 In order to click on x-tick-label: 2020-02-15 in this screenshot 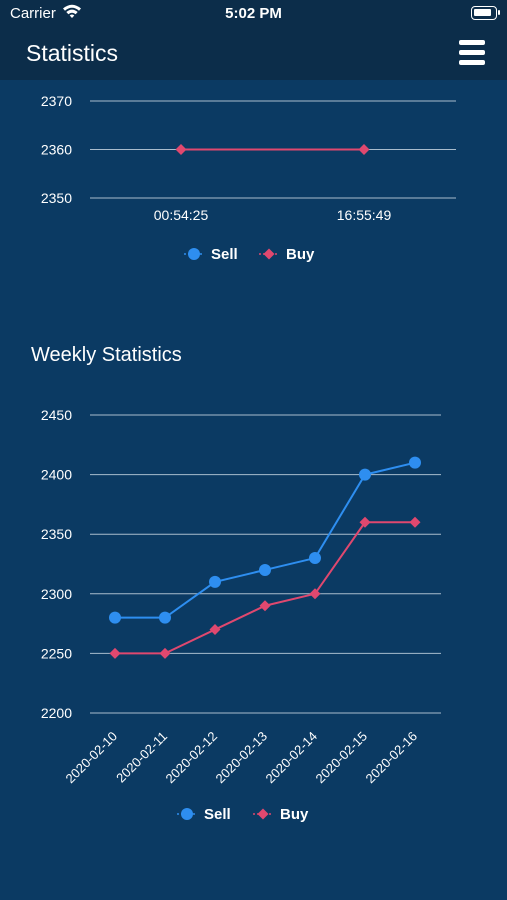, I will do `click(341, 758)`.